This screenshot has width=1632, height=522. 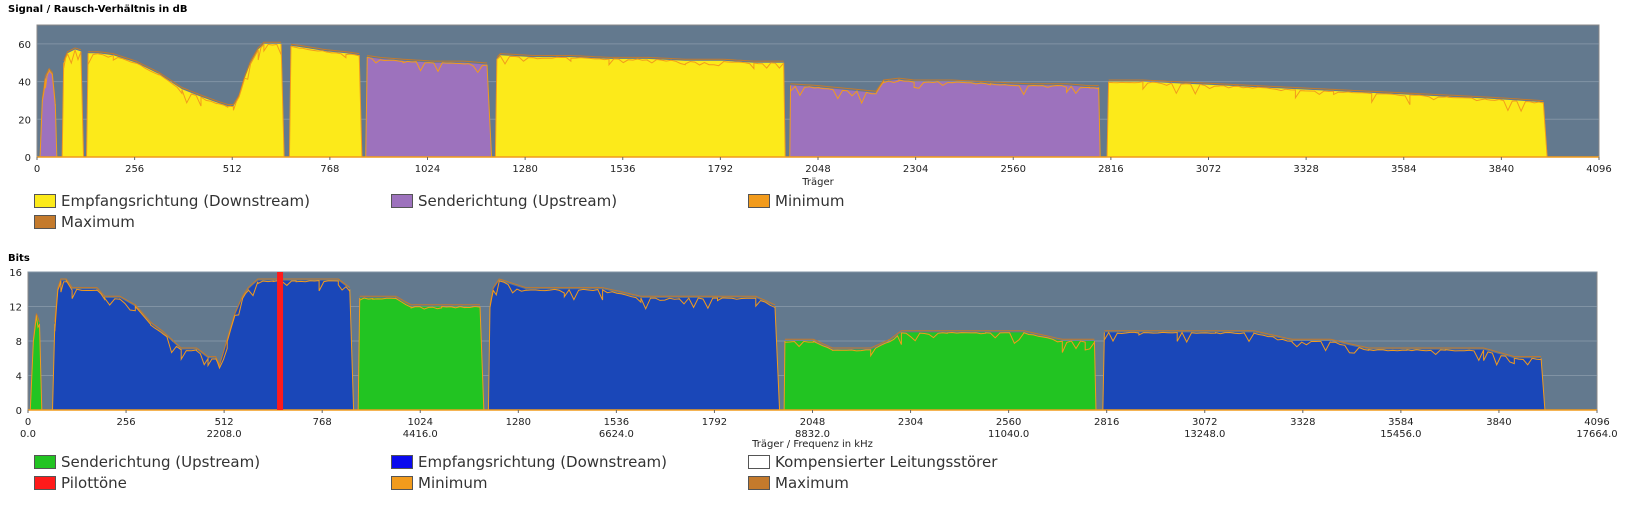 I want to click on snr-legend-item: Empfangsrichtung (Downstream), so click(x=172, y=201).